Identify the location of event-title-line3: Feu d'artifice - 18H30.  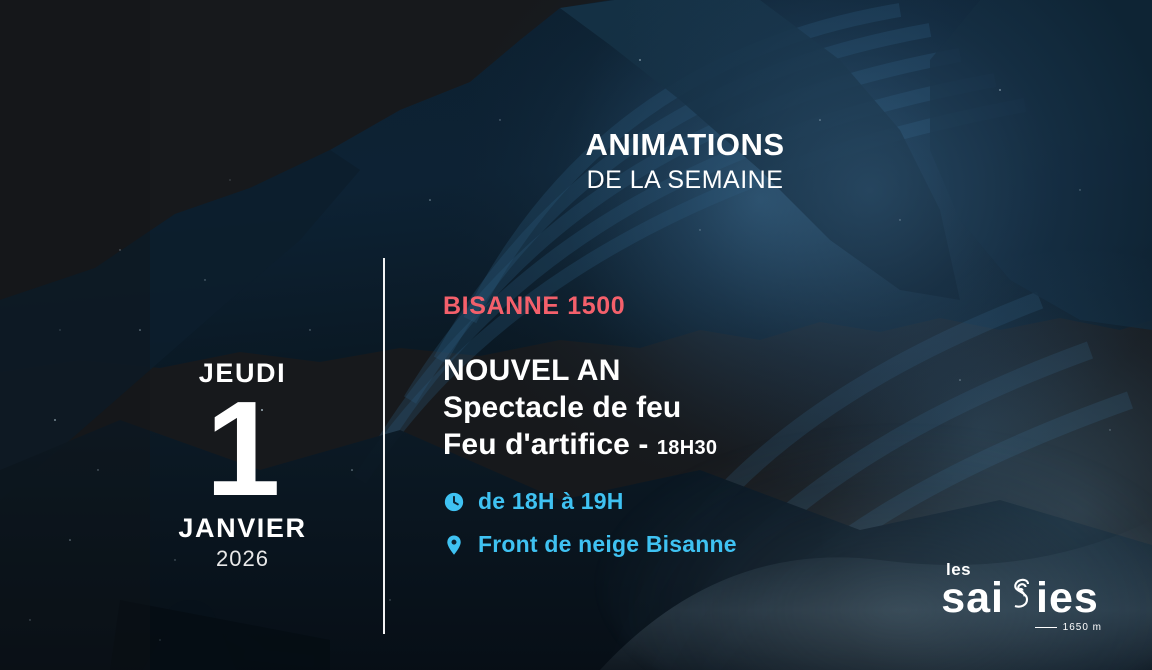
(763, 445).